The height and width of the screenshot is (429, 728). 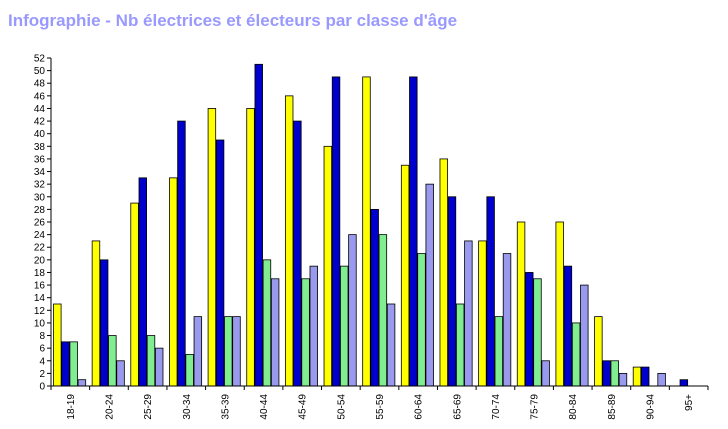 I want to click on y-tick-label: 16, so click(x=40, y=286).